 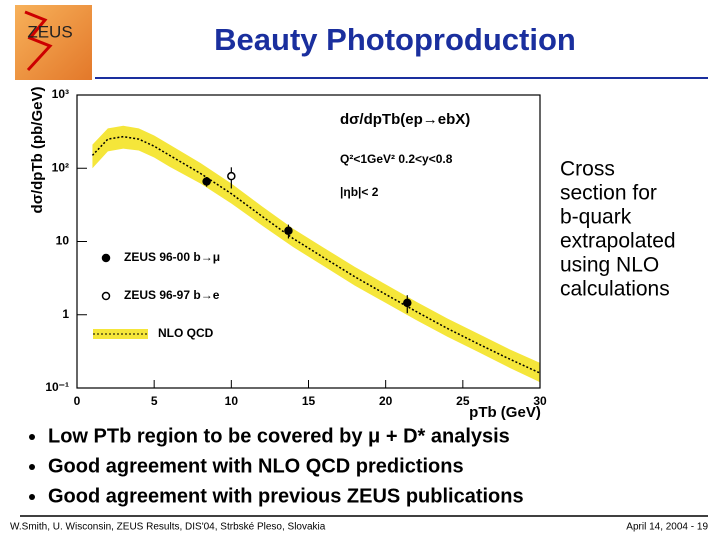 What do you see at coordinates (154, 401) in the screenshot?
I see `x-tick-label: 5` at bounding box center [154, 401].